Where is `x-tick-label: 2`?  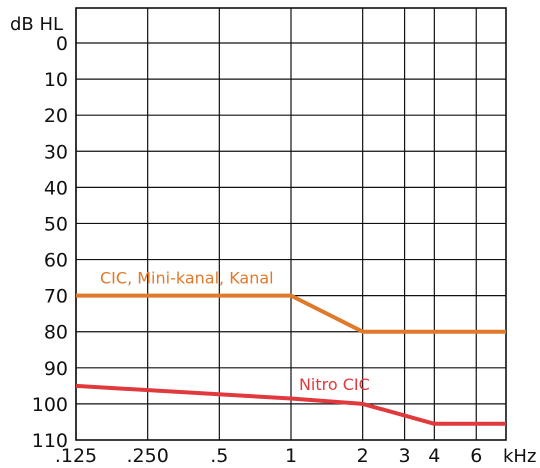 x-tick-label: 2 is located at coordinates (363, 456).